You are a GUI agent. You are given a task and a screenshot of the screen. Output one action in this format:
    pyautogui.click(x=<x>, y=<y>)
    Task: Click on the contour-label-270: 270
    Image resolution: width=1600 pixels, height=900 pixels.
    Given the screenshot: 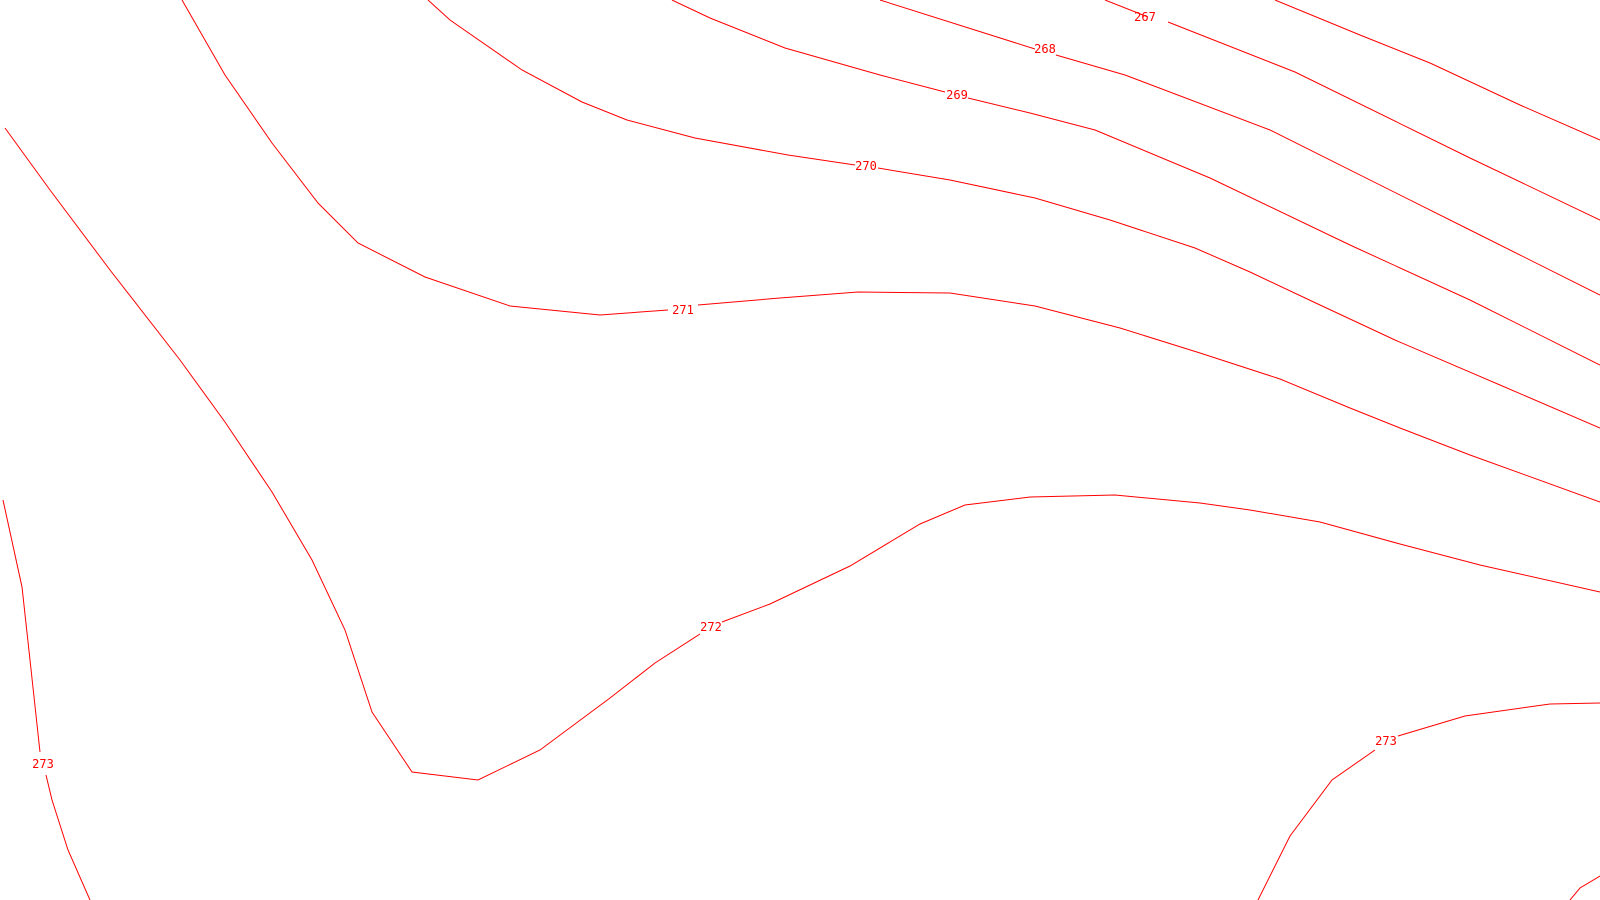 What is the action you would take?
    pyautogui.click(x=866, y=166)
    